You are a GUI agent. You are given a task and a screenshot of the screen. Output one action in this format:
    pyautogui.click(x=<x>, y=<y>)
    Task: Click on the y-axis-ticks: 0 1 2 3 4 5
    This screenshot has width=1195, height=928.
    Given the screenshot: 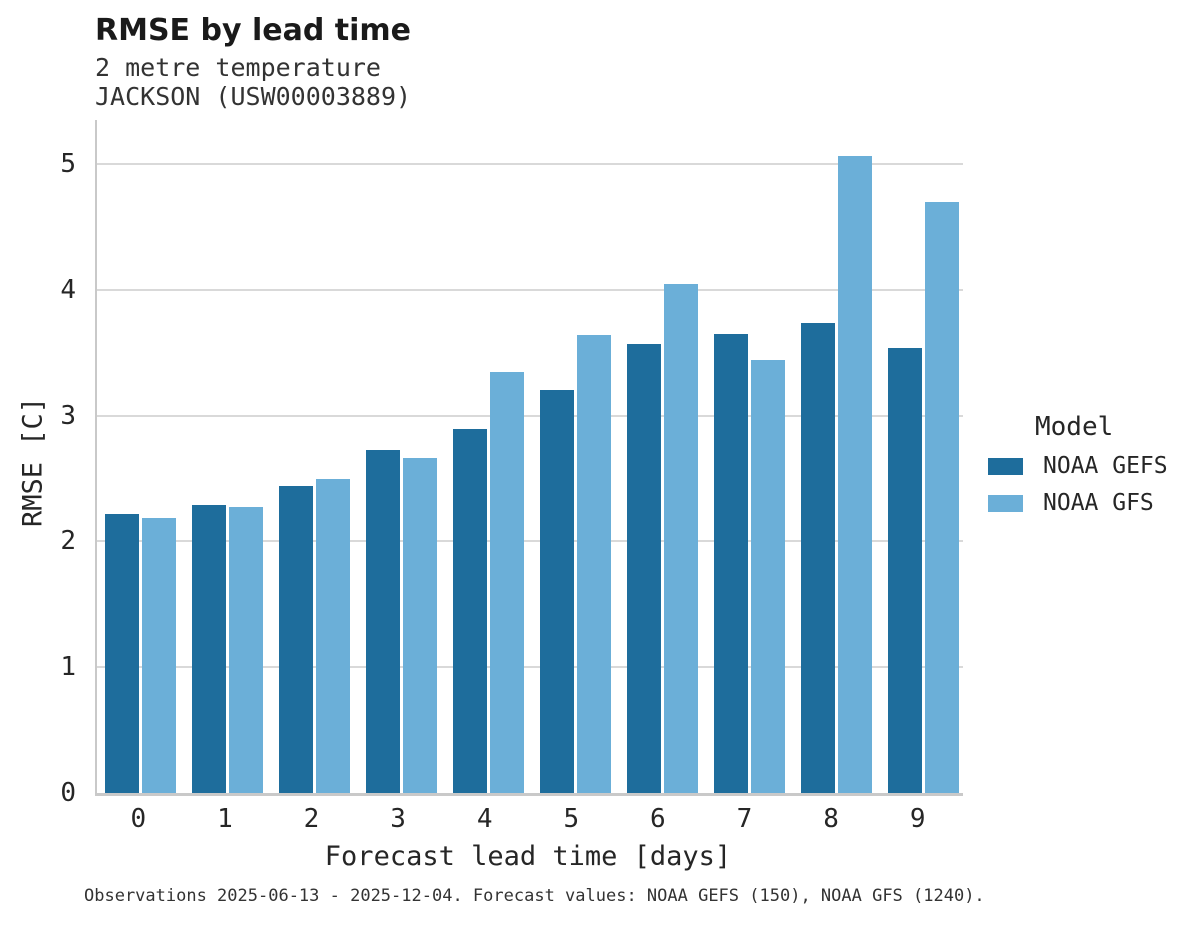 What is the action you would take?
    pyautogui.click(x=43, y=464)
    